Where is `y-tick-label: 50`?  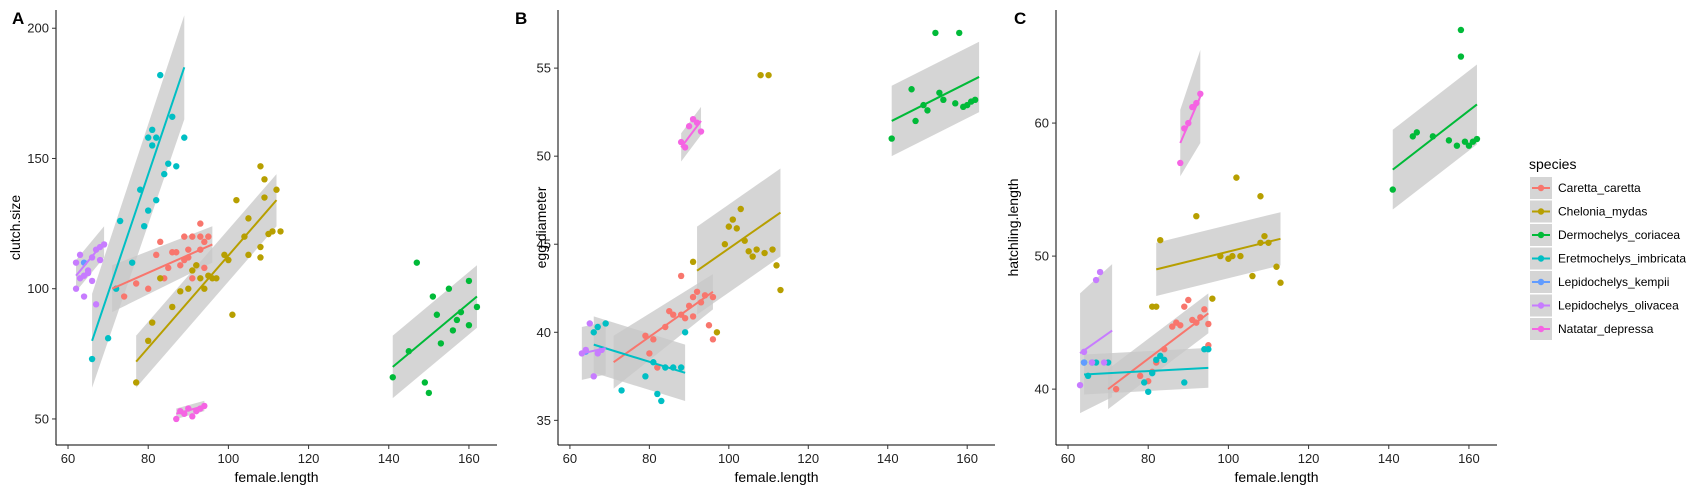 y-tick-label: 50 is located at coordinates (544, 156).